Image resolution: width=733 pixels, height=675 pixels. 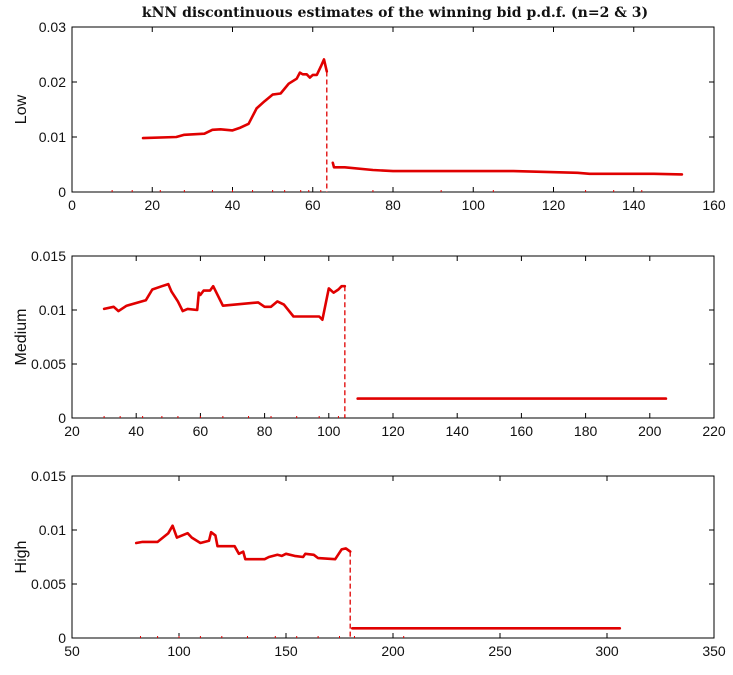 What do you see at coordinates (52, 82) in the screenshot?
I see `y-tick-label: 0.02` at bounding box center [52, 82].